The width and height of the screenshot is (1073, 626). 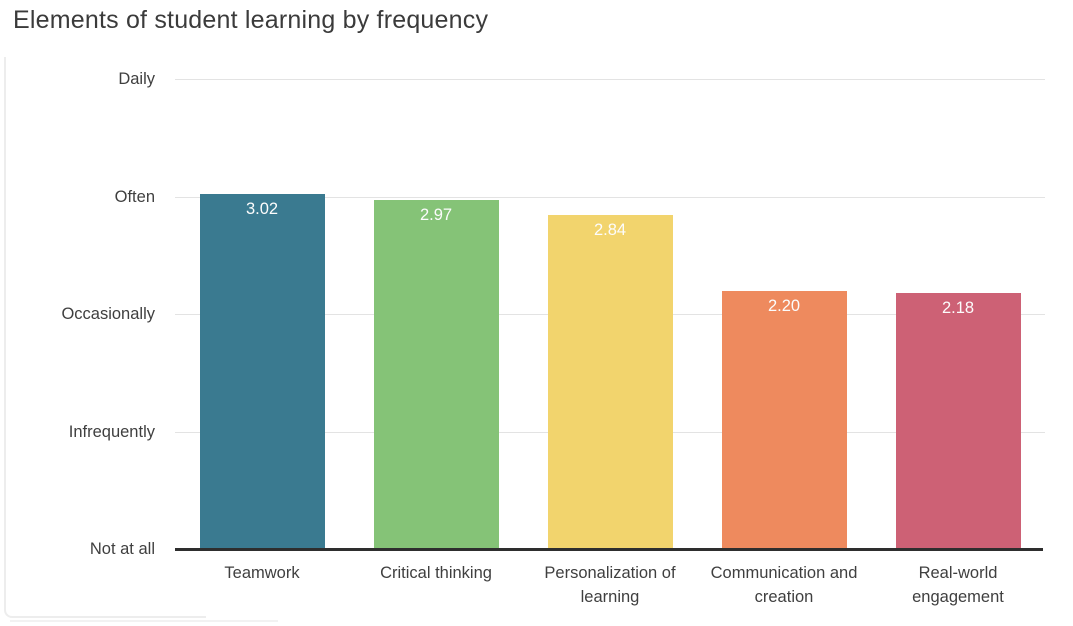 I want to click on x-axis-category-label: Personalization of learning, so click(x=610, y=585).